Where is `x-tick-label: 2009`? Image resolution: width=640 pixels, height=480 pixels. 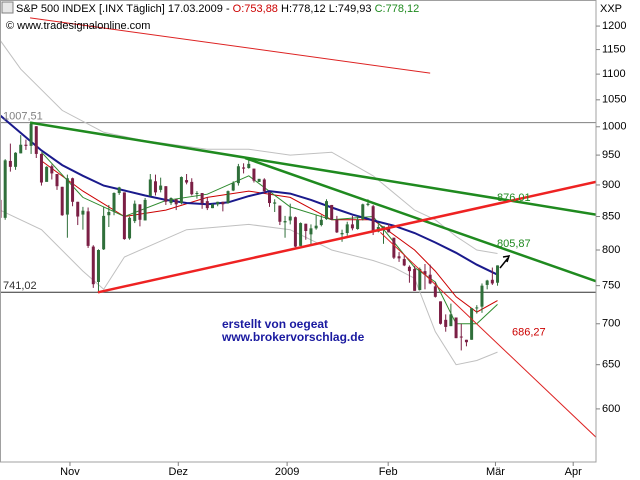
x-tick-label: 2009 is located at coordinates (287, 472).